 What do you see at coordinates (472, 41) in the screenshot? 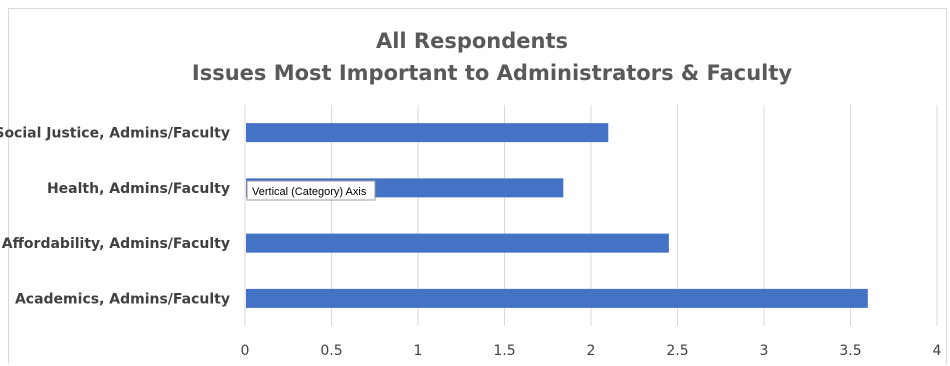
I see `chart-title-line-1: All Respondents` at bounding box center [472, 41].